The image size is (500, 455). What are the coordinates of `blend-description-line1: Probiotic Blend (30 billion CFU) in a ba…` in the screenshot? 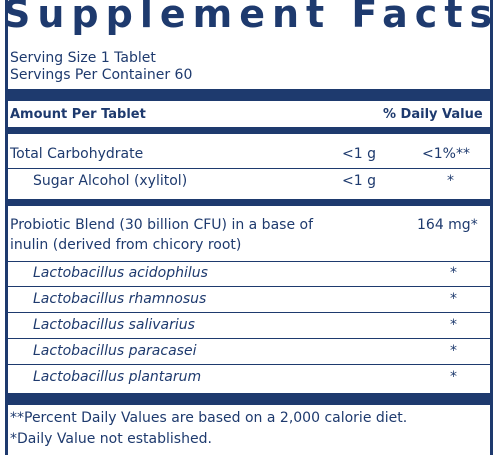 It's located at (162, 225).